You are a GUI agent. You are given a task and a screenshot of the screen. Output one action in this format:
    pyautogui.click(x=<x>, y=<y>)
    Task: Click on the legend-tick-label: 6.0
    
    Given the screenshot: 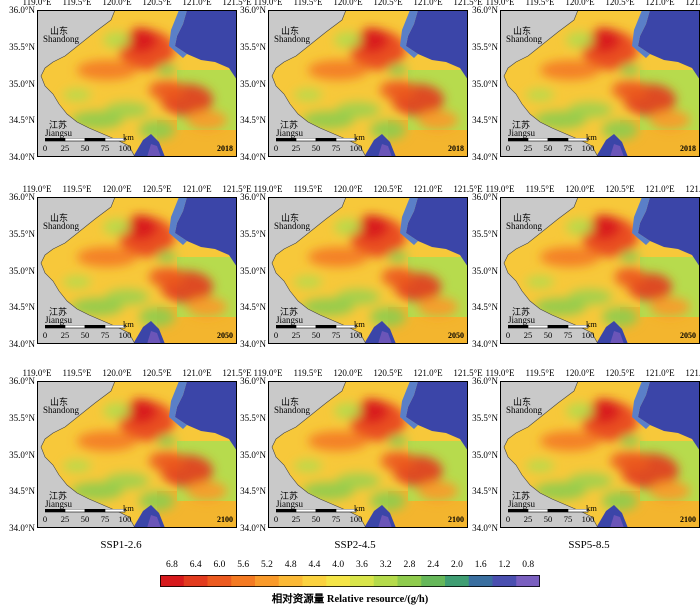 What is the action you would take?
    pyautogui.click(x=219, y=565)
    